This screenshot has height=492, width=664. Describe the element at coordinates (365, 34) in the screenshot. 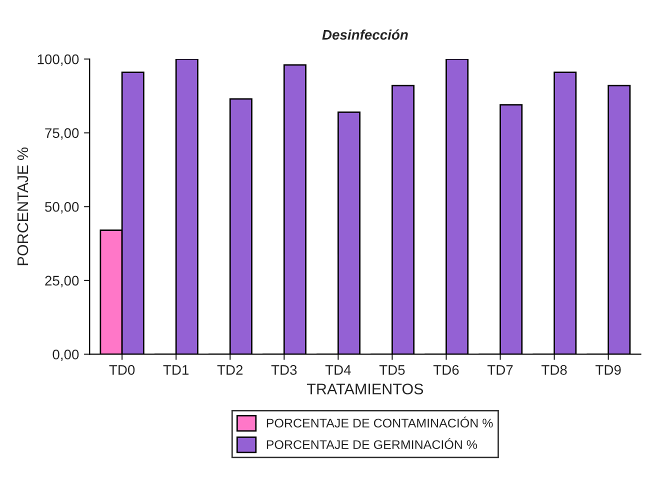

I see `chart-title: Desinfección` at that location.